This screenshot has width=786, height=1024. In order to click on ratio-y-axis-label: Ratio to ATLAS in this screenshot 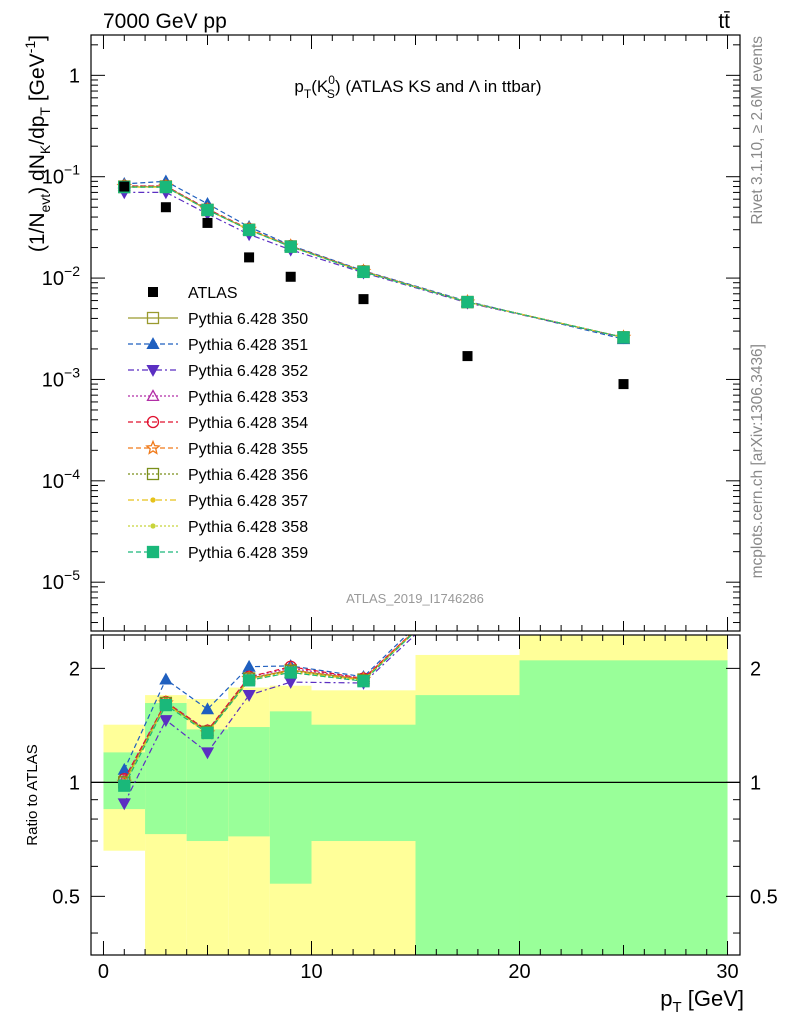, I will do `click(32, 794)`.